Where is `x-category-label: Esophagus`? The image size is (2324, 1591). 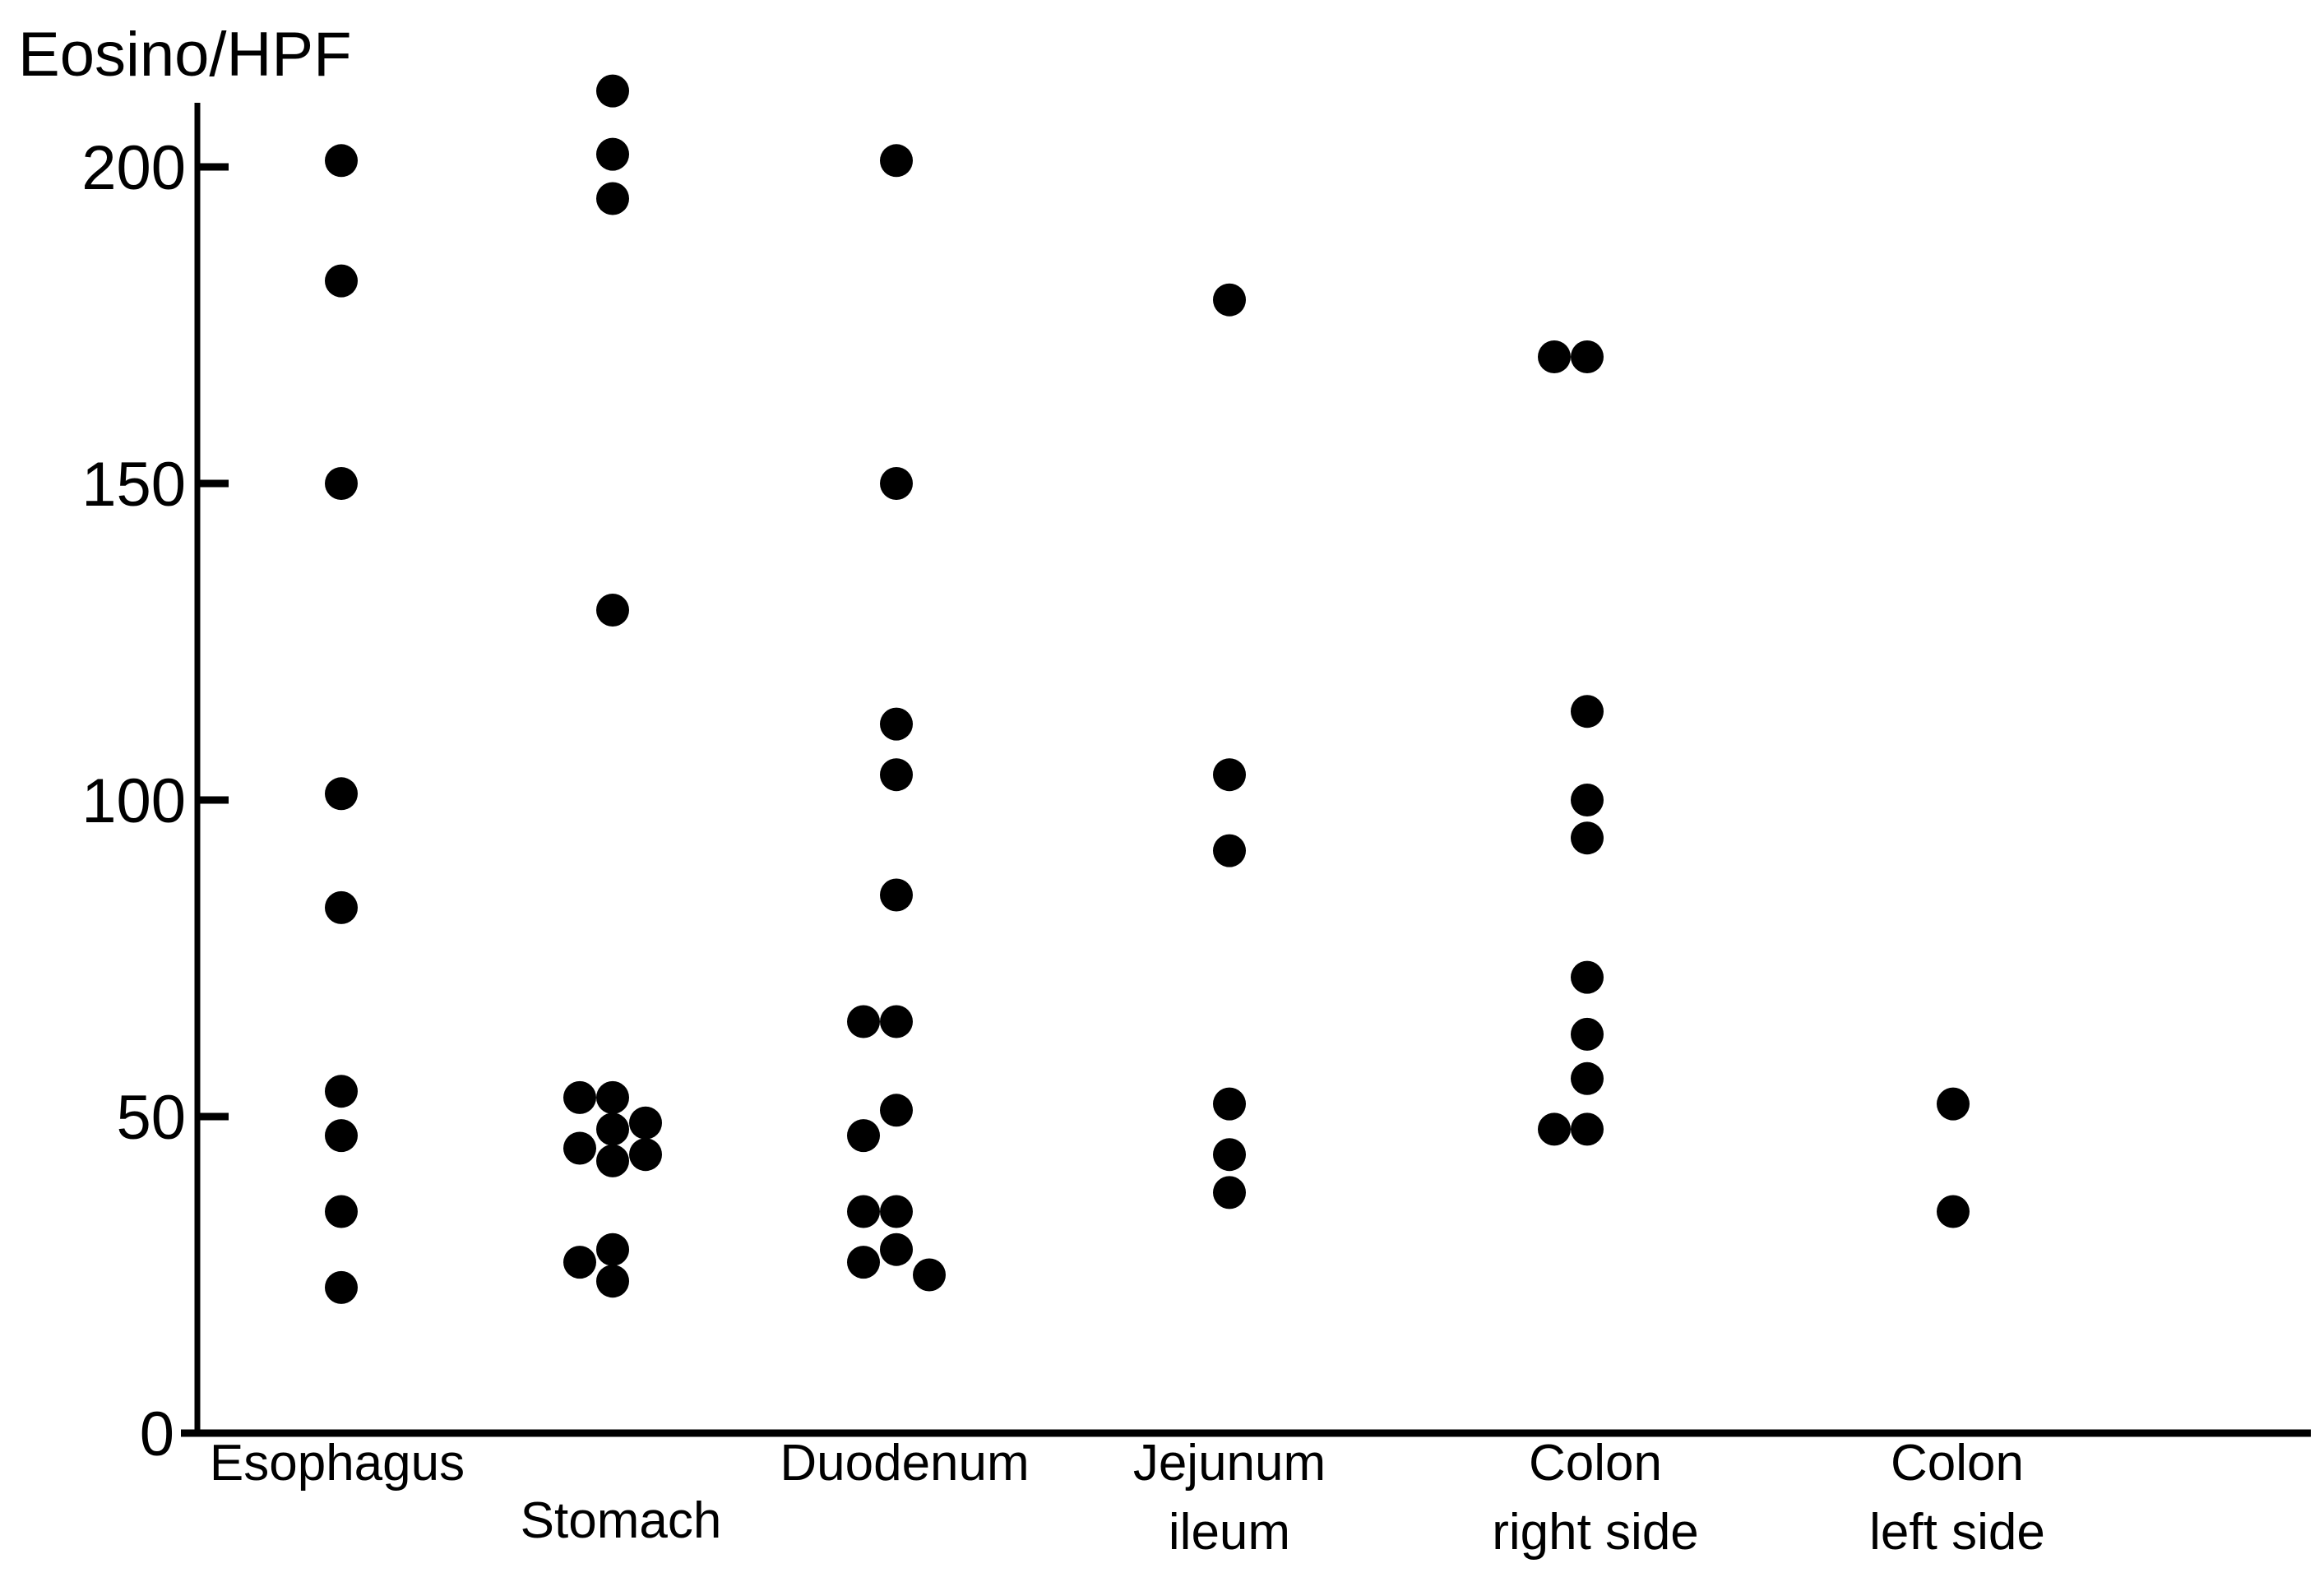
x-category-label: Esophagus is located at coordinates (337, 1463).